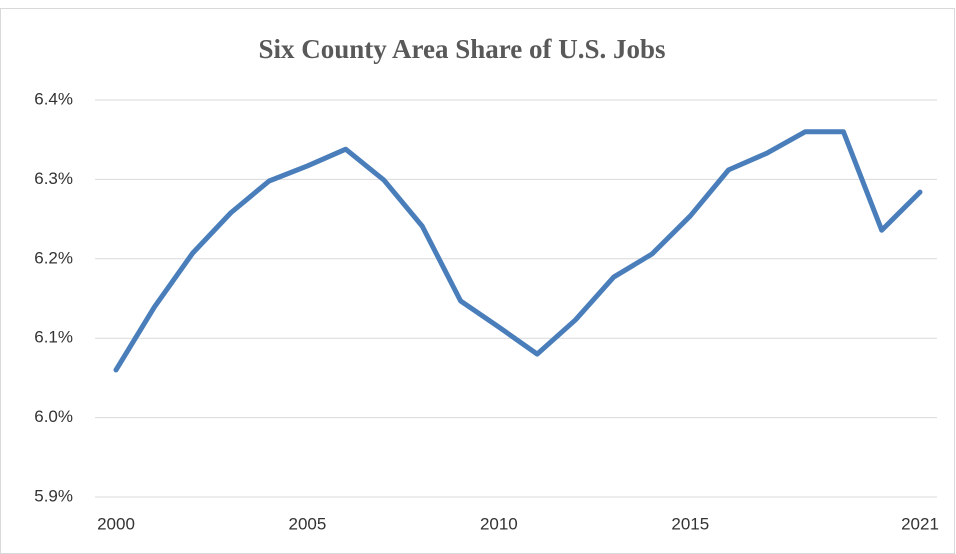  Describe the element at coordinates (308, 523) in the screenshot. I see `x-tick-label: 2005` at that location.